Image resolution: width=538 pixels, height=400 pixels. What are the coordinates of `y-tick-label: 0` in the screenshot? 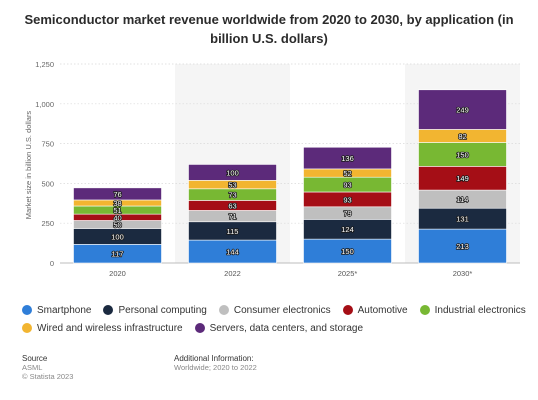 It's located at (52, 263).